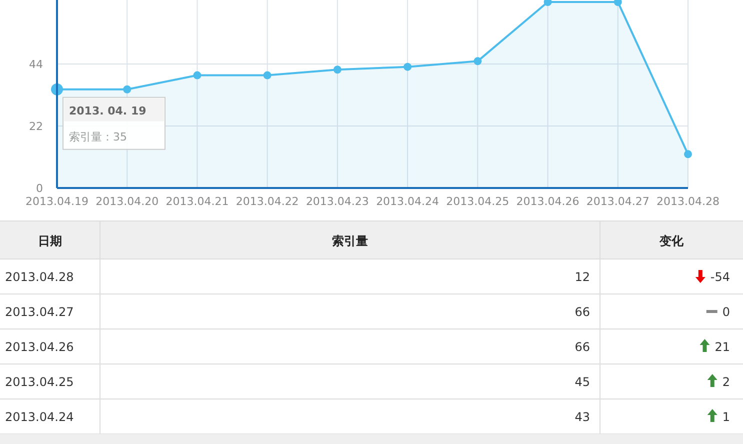  What do you see at coordinates (39, 312) in the screenshot?
I see `text: 2013.04.27` at bounding box center [39, 312].